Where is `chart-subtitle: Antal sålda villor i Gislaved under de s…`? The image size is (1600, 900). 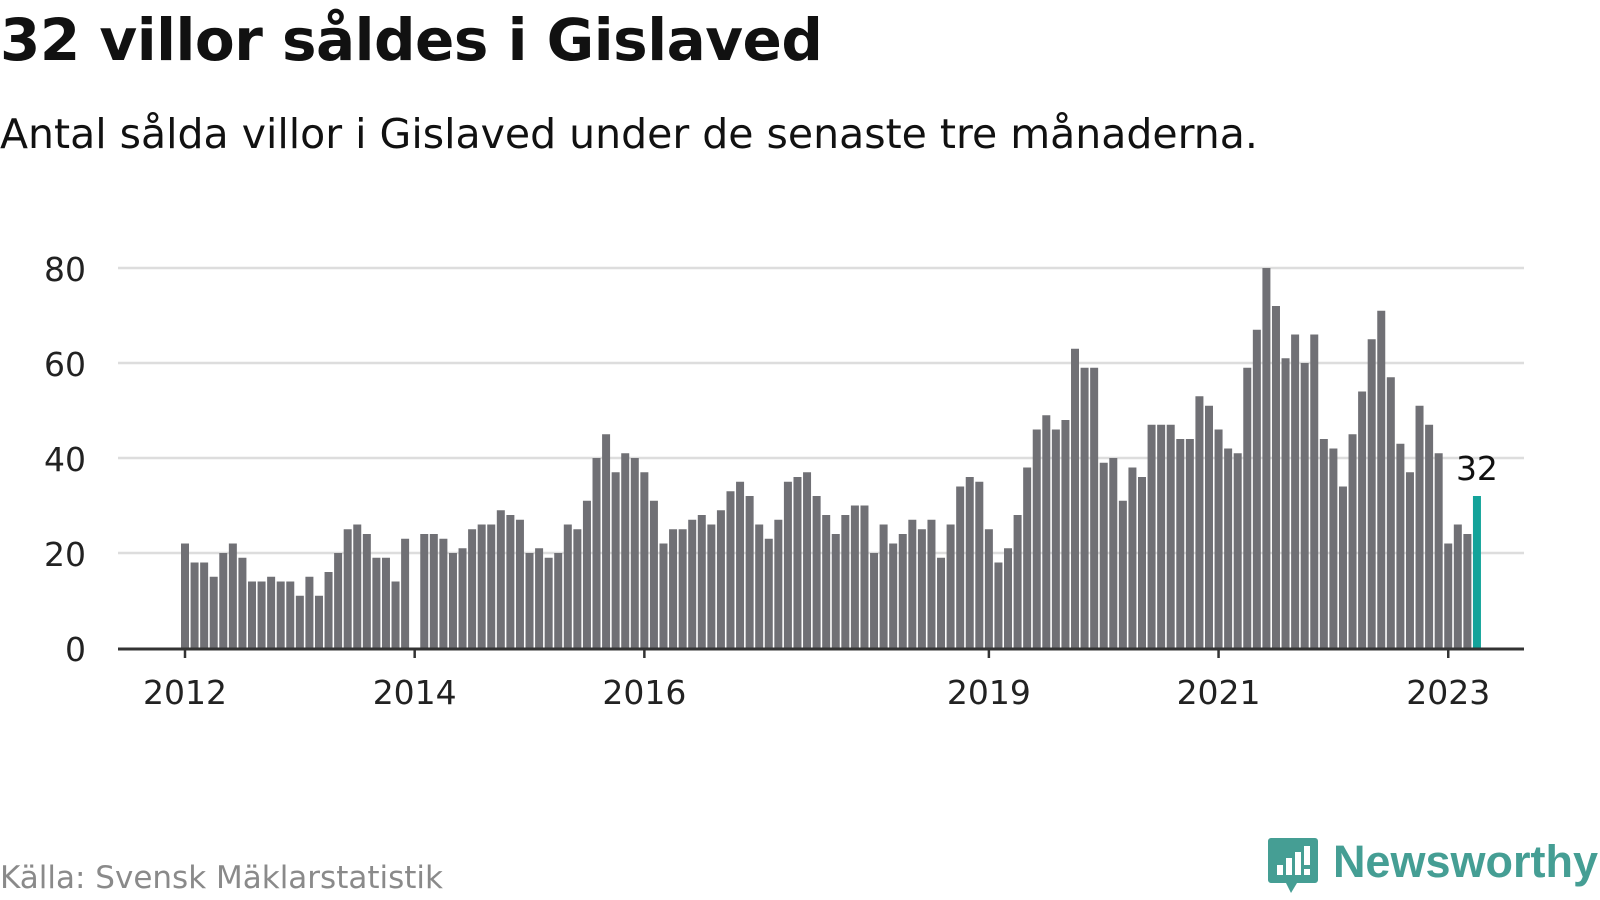 chart-subtitle: Antal sålda villor i Gislaved under de s… is located at coordinates (629, 134).